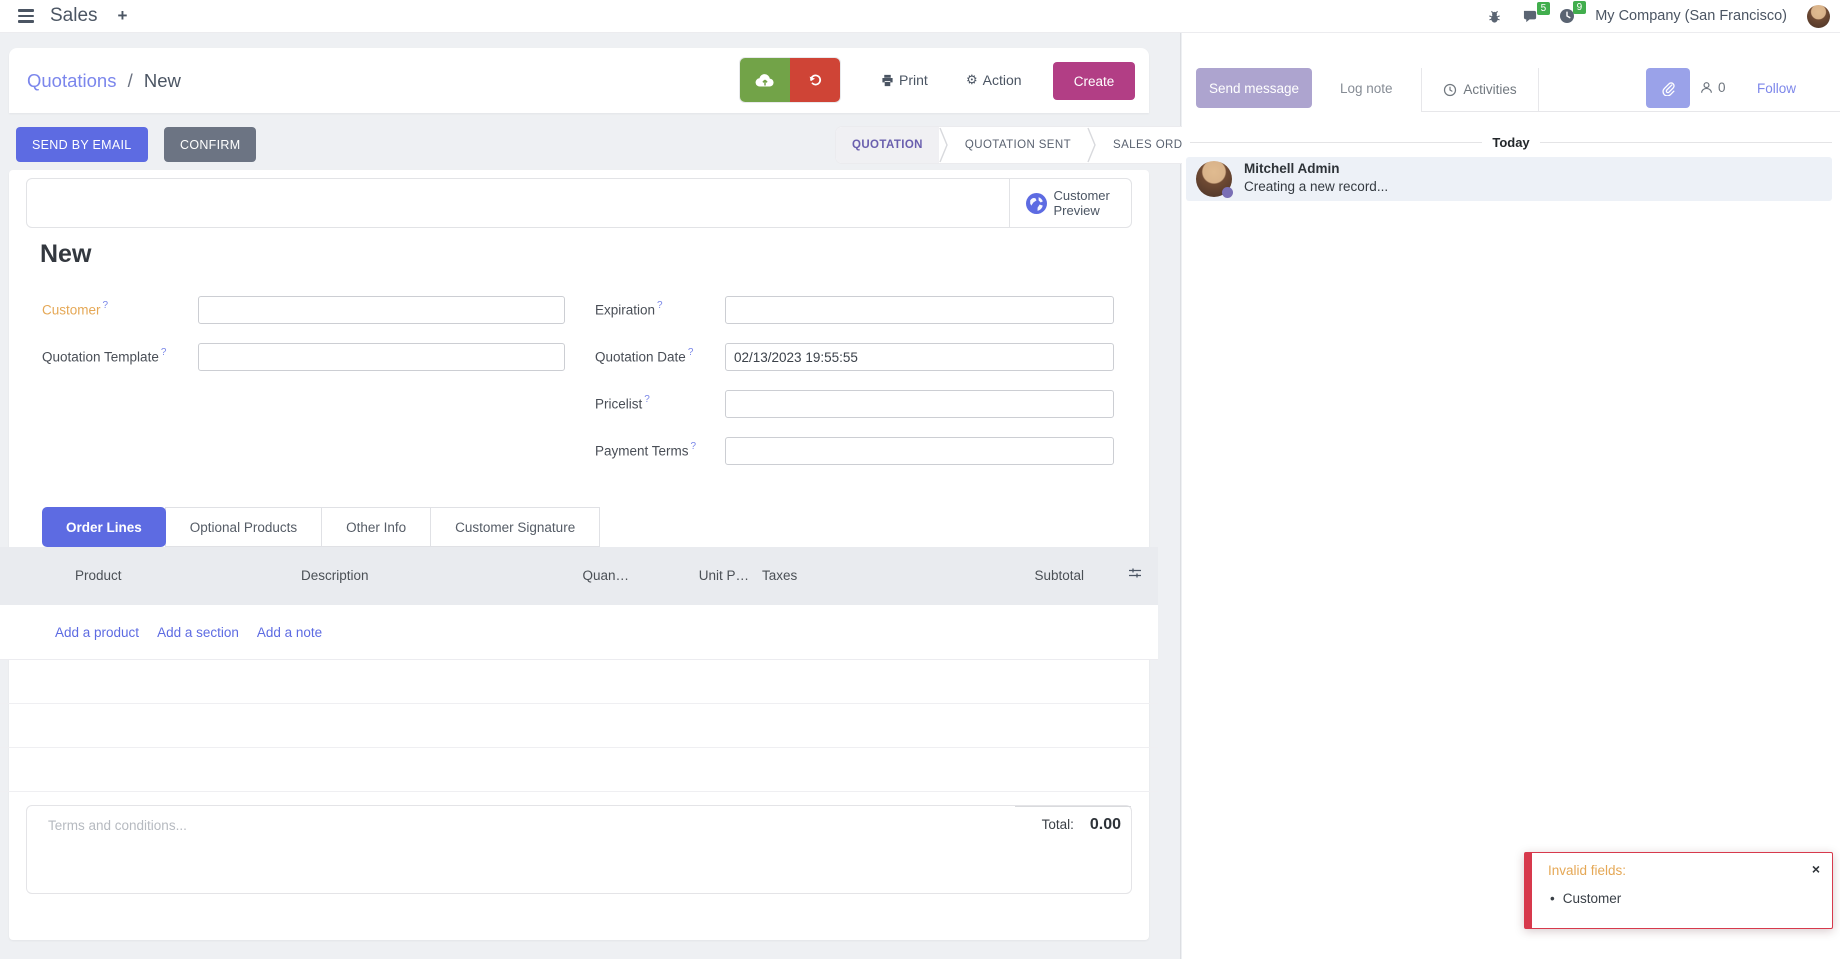  What do you see at coordinates (579, 849) in the screenshot?
I see `terms-total-section: Terms and conditions... Total: 0.00` at bounding box center [579, 849].